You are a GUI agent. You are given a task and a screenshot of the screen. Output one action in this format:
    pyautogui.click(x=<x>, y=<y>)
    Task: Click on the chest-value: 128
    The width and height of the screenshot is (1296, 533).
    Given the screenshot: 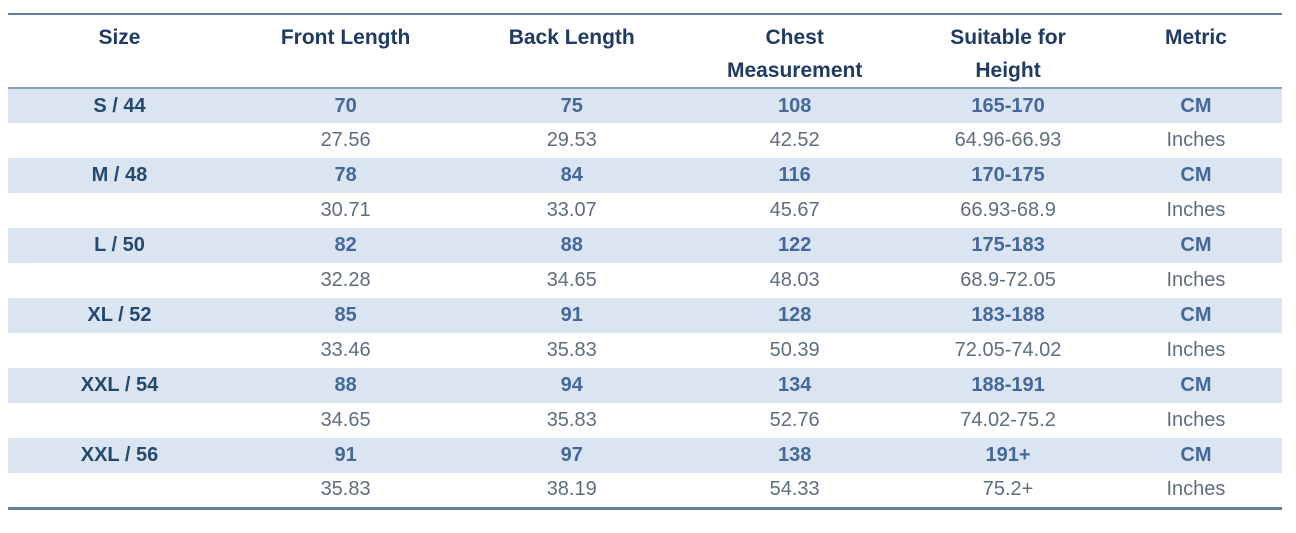 What is the action you would take?
    pyautogui.click(x=795, y=316)
    